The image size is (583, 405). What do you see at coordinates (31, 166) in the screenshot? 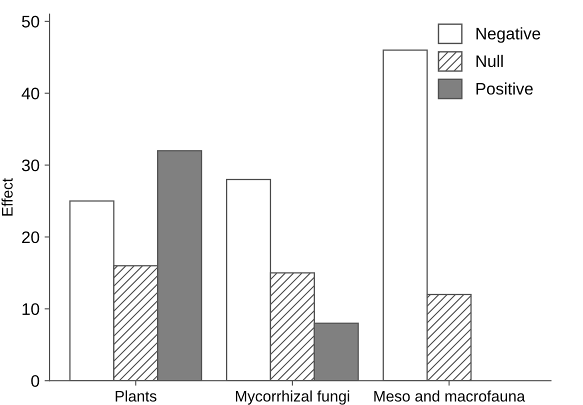
I see `y-tick-label: 30` at bounding box center [31, 166].